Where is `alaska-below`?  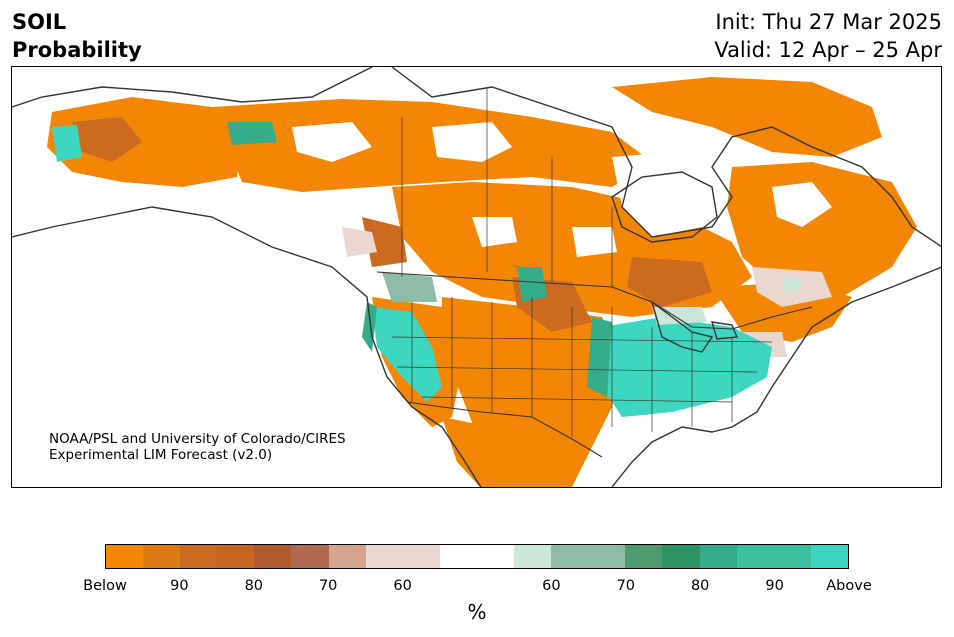
alaska-below is located at coordinates (144, 142).